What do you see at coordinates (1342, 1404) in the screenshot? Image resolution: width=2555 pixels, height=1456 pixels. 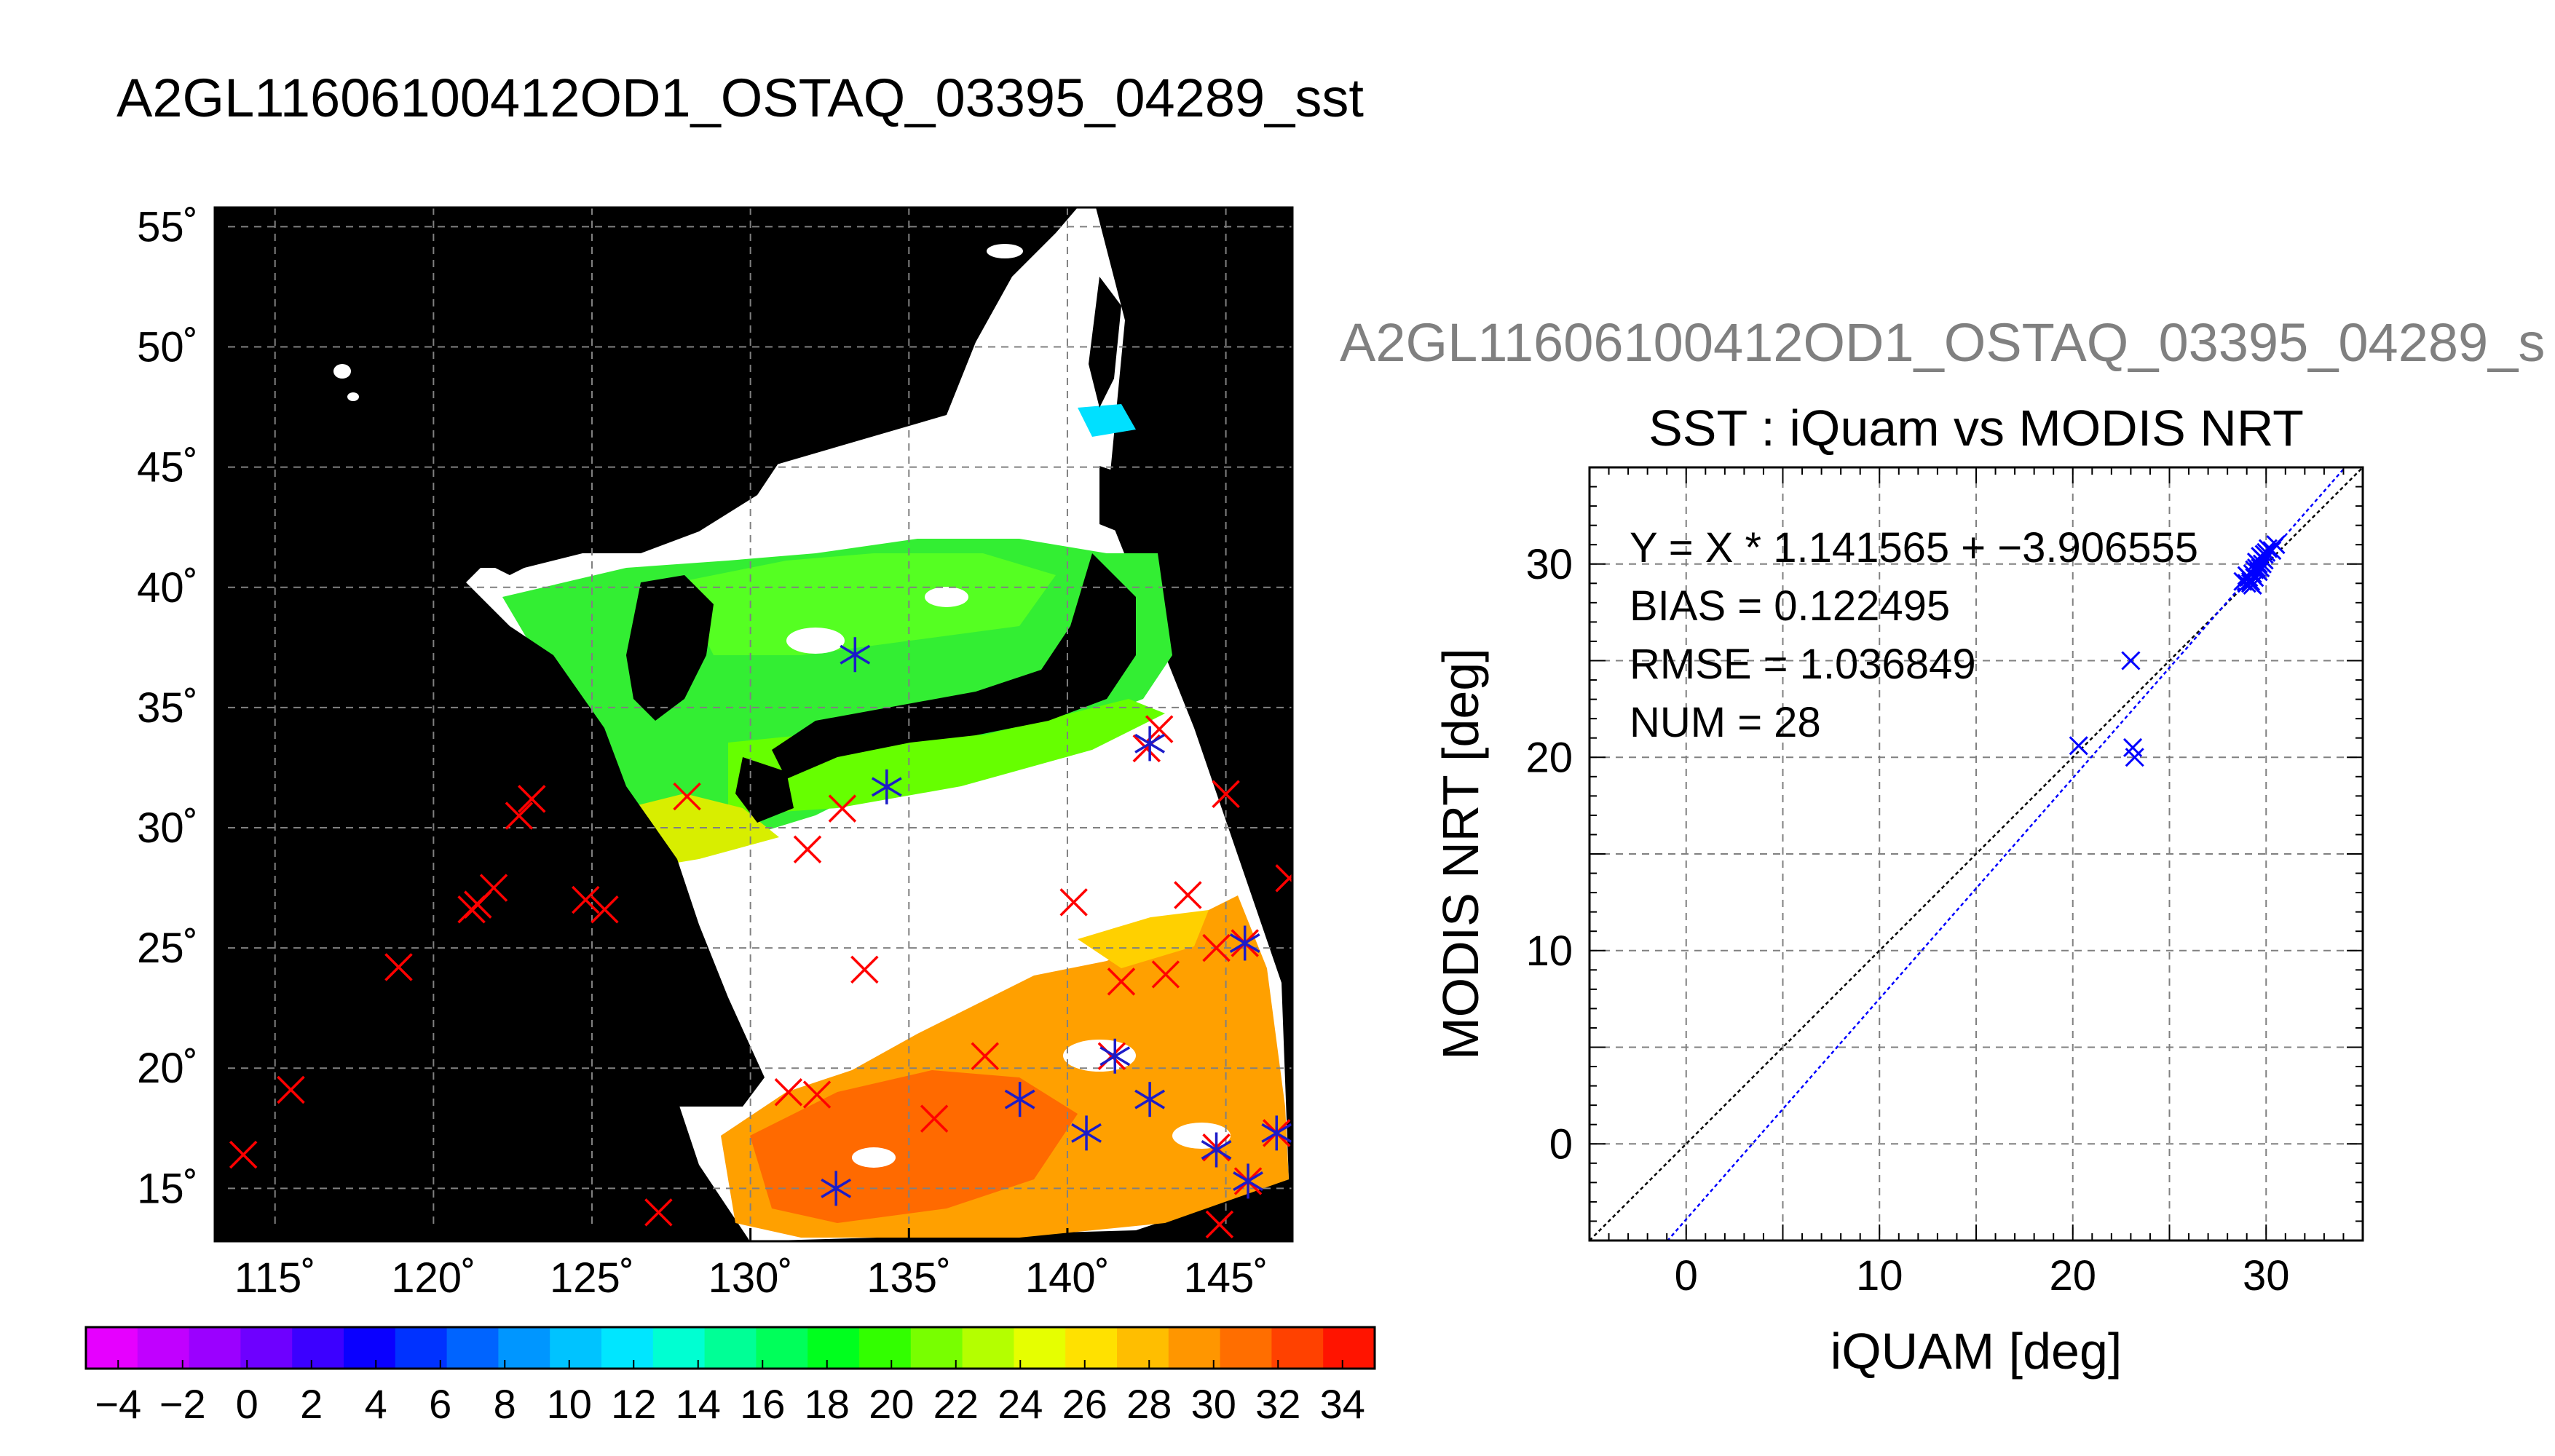 I see `colorbar-tick-label: 34` at bounding box center [1342, 1404].